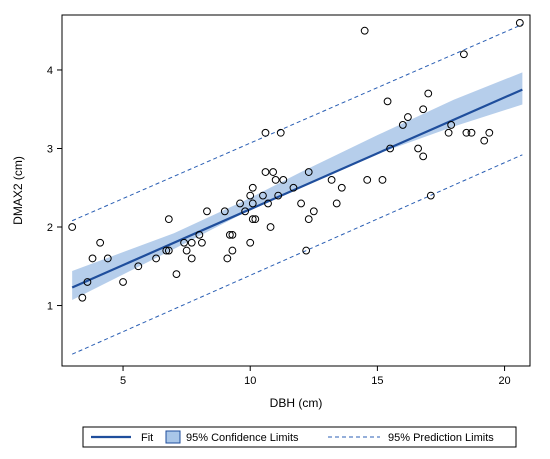 The height and width of the screenshot is (459, 550). Describe the element at coordinates (504, 381) in the screenshot. I see `x-tick-label: 20` at that location.